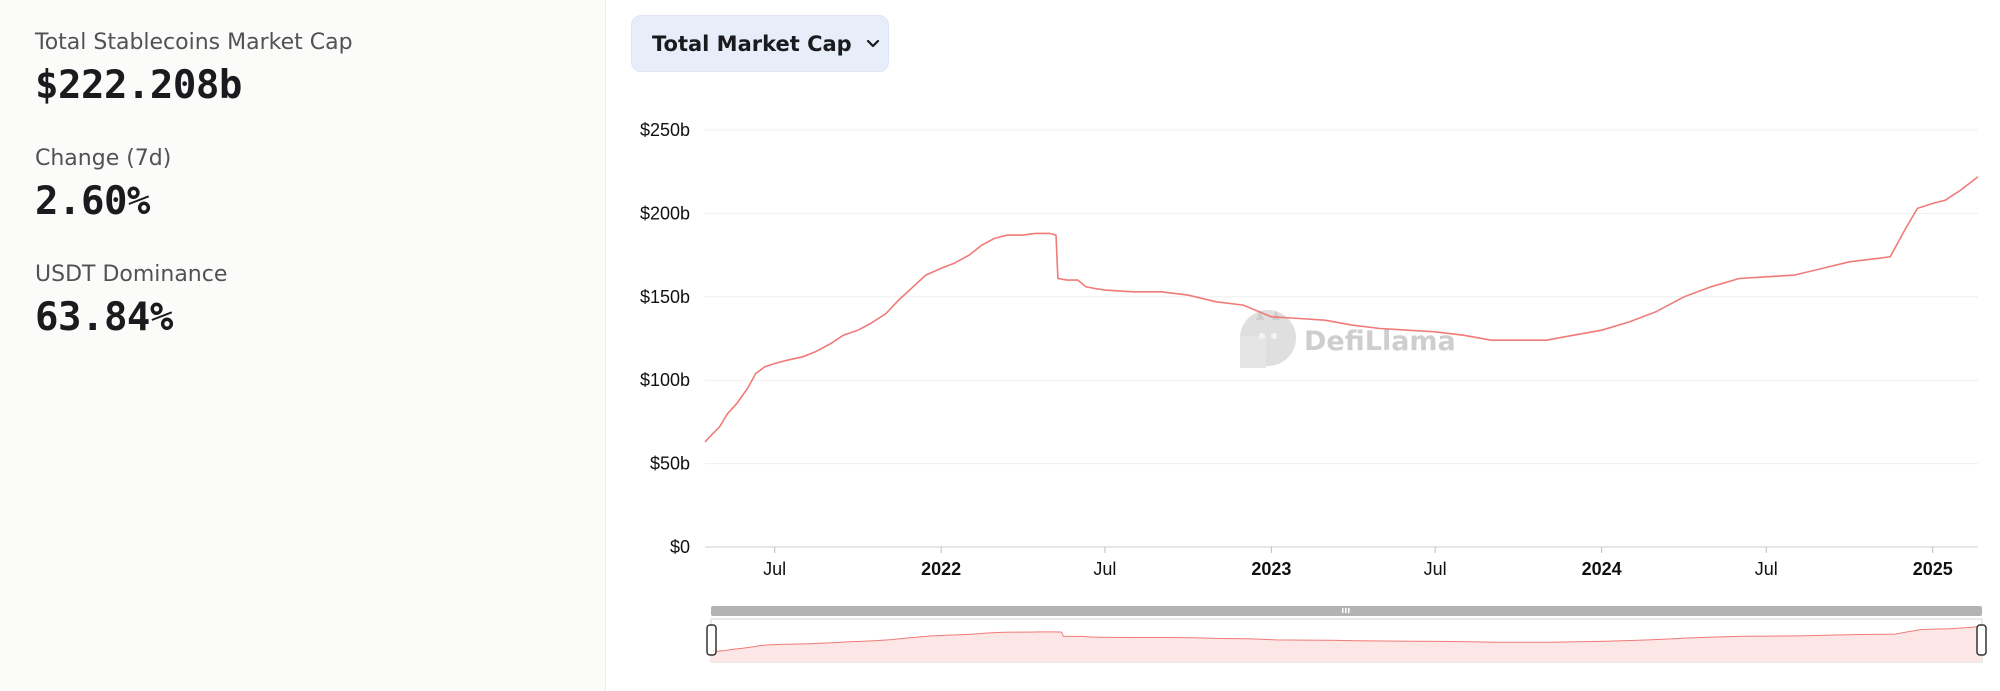 This screenshot has height=691, width=2000. What do you see at coordinates (194, 42) in the screenshot?
I see `stat-label: Total Stablecoins Market Cap` at bounding box center [194, 42].